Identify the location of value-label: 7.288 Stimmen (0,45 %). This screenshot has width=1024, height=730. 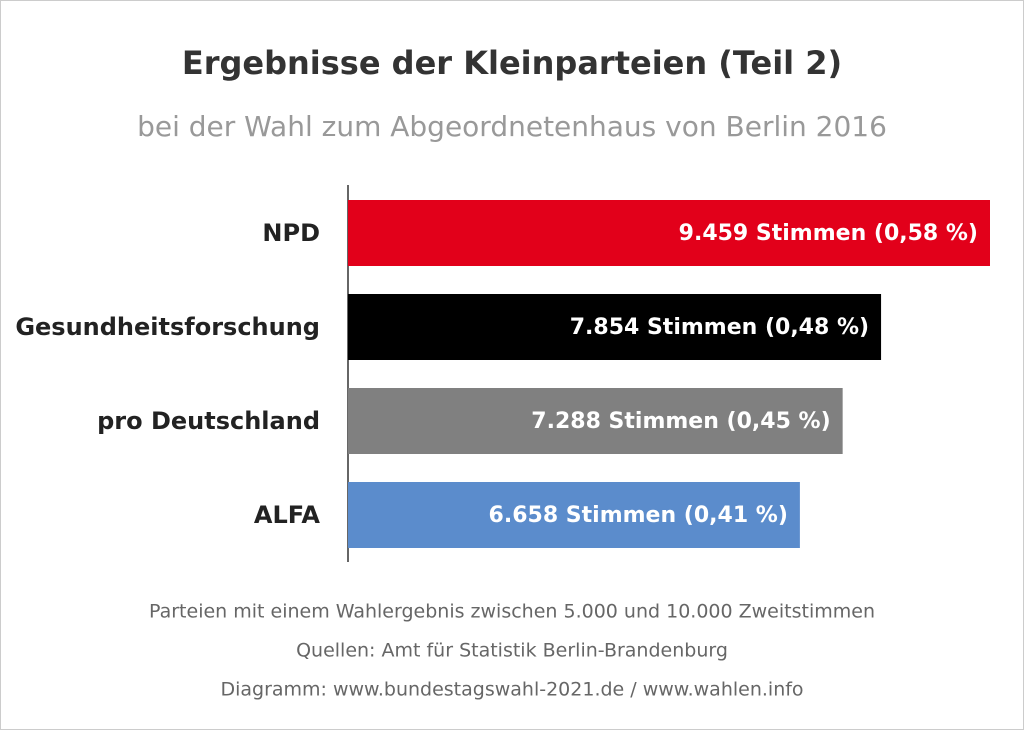
(680, 421).